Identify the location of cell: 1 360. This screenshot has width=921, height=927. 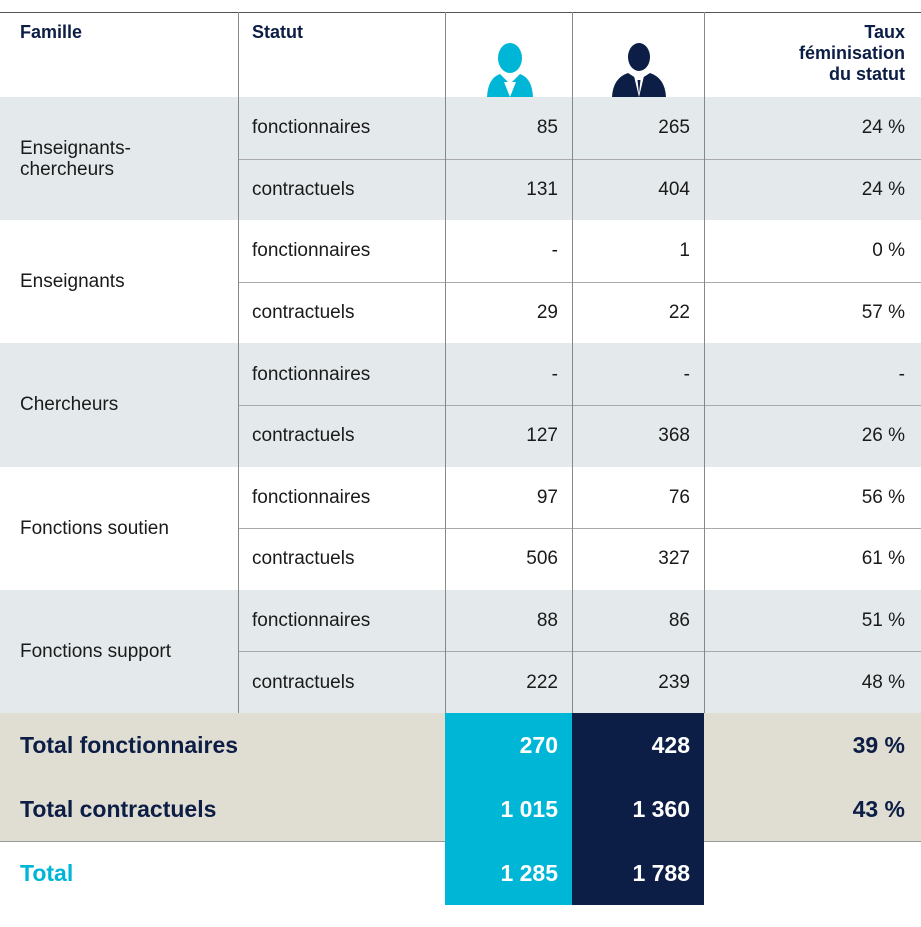
(638, 809).